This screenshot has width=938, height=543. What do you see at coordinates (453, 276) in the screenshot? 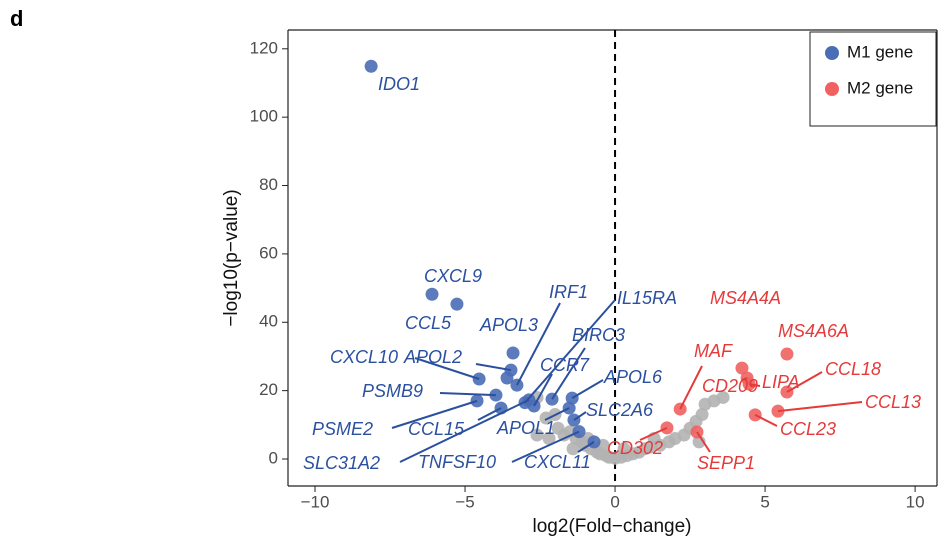
I see `gene-label: CXCL9` at bounding box center [453, 276].